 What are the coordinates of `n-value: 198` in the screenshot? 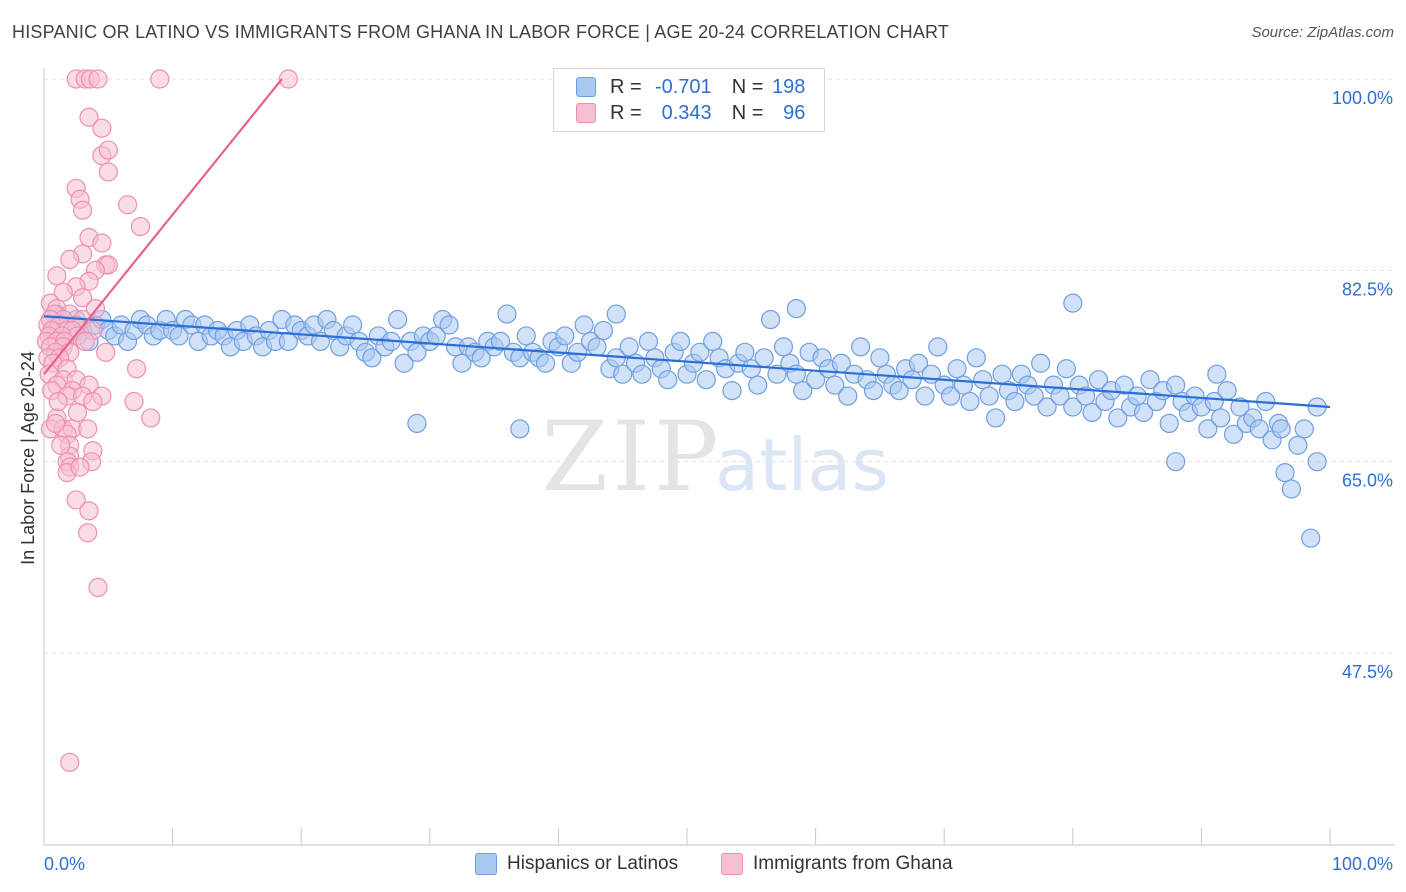 It's located at (789, 86).